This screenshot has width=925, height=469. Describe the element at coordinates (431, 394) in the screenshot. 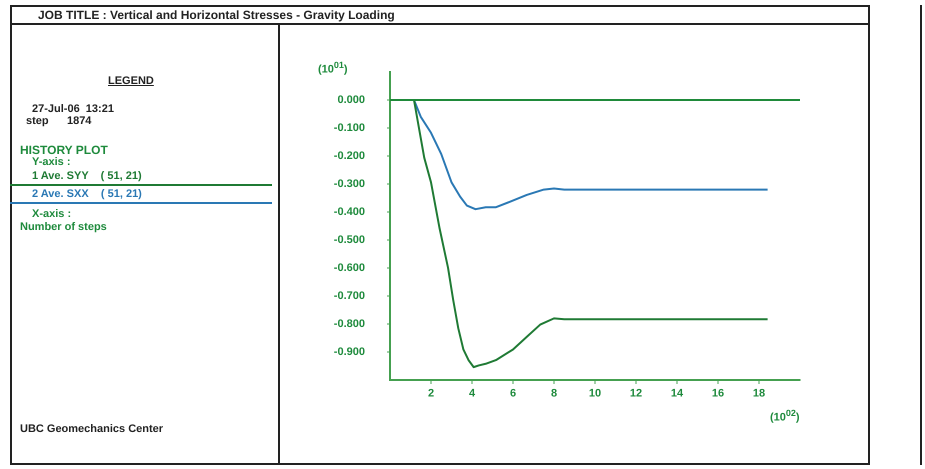

I see `x-tick-label: 2` at that location.